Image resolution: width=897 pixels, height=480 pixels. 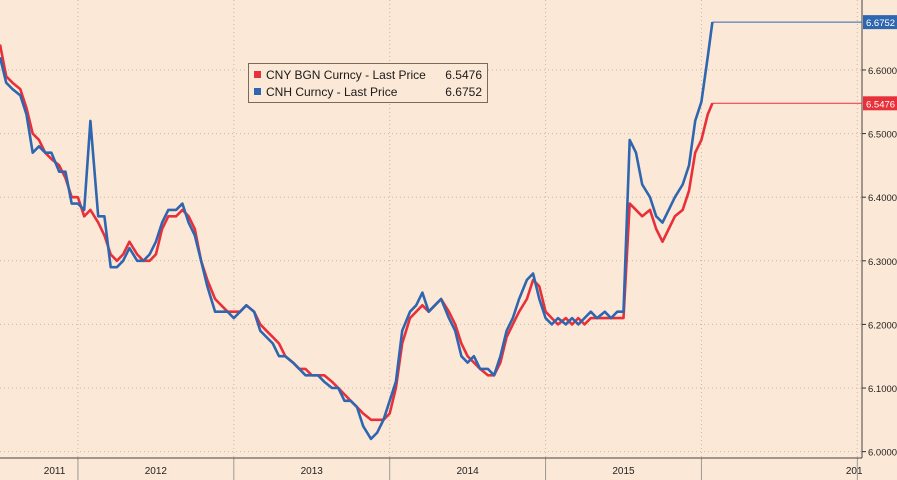 I want to click on x-tick-label: 2013, so click(x=312, y=471).